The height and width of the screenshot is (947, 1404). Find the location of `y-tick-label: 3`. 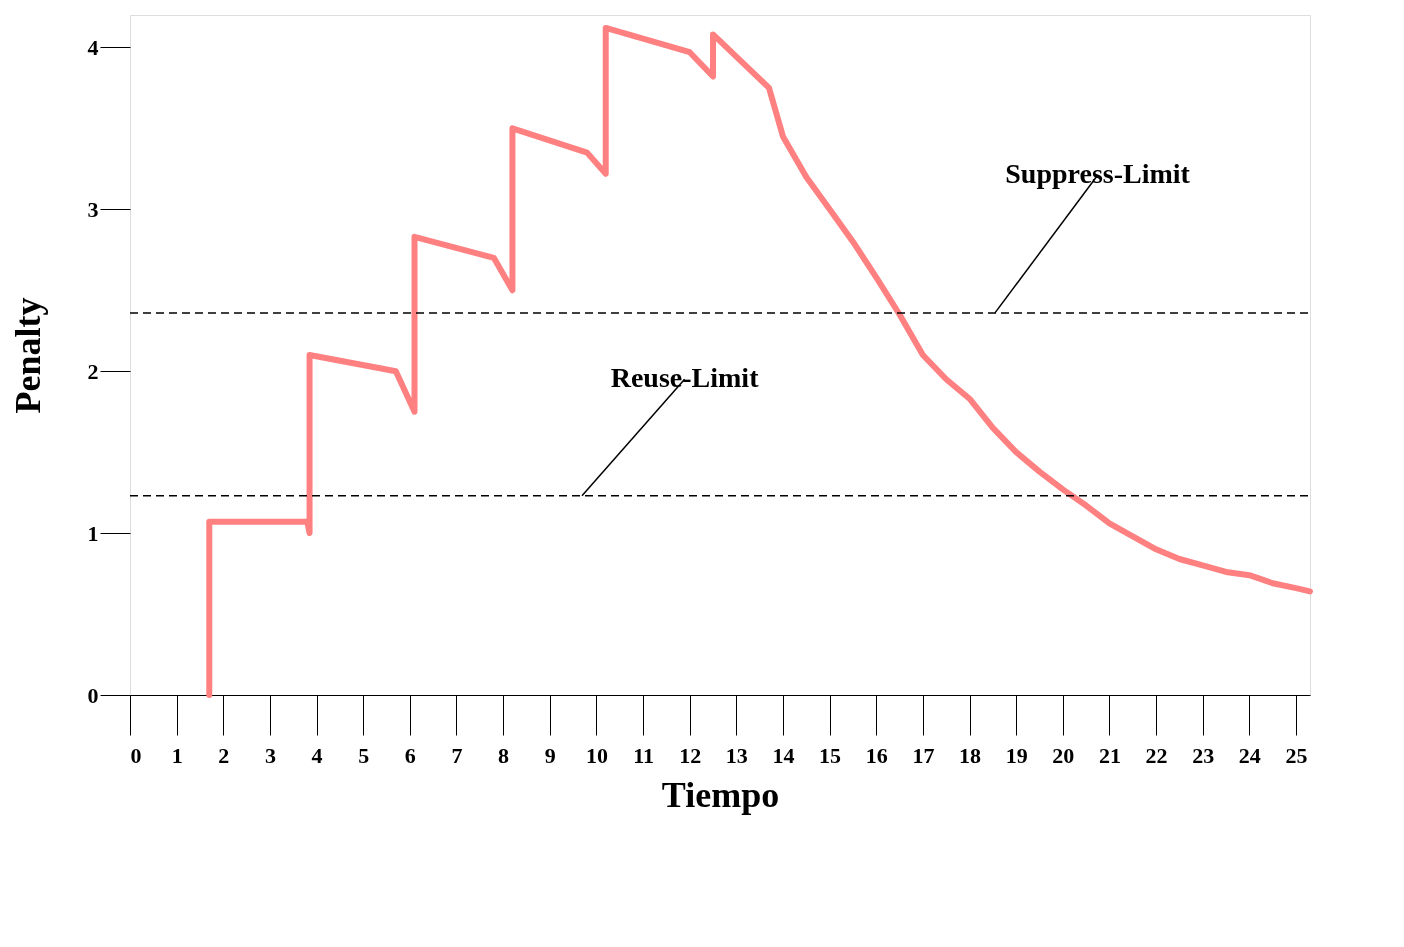

y-tick-label: 3 is located at coordinates (93, 209).